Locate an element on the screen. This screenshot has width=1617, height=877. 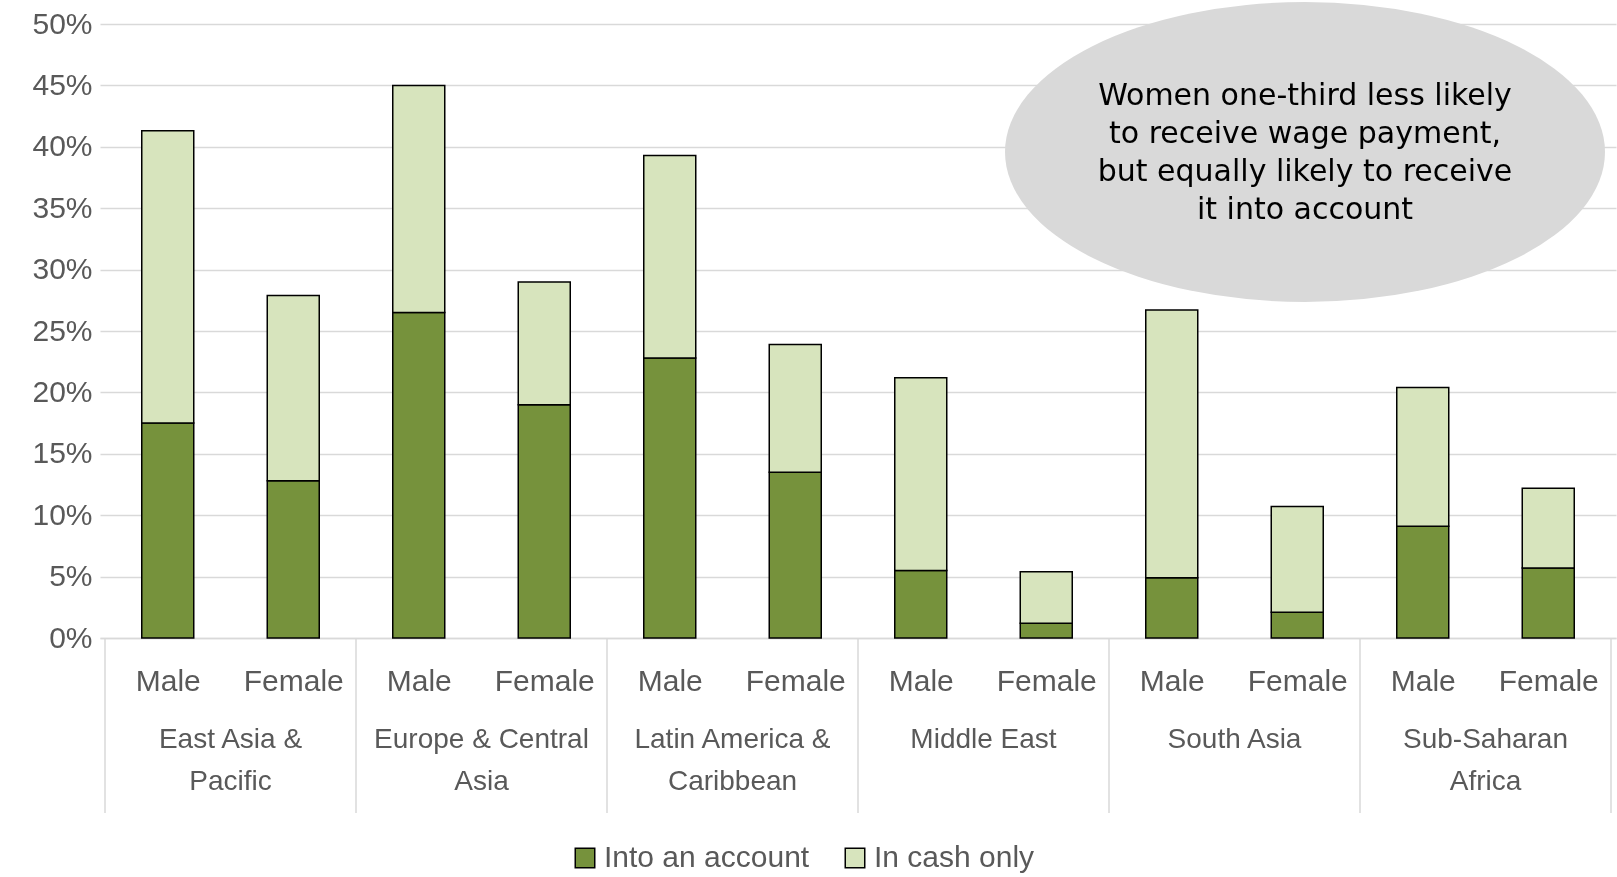
text: South Asia is located at coordinates (1234, 738).